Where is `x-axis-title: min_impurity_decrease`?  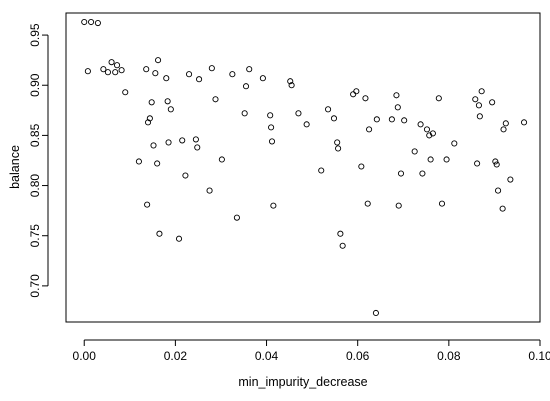
x-axis-title: min_impurity_decrease is located at coordinates (302, 382).